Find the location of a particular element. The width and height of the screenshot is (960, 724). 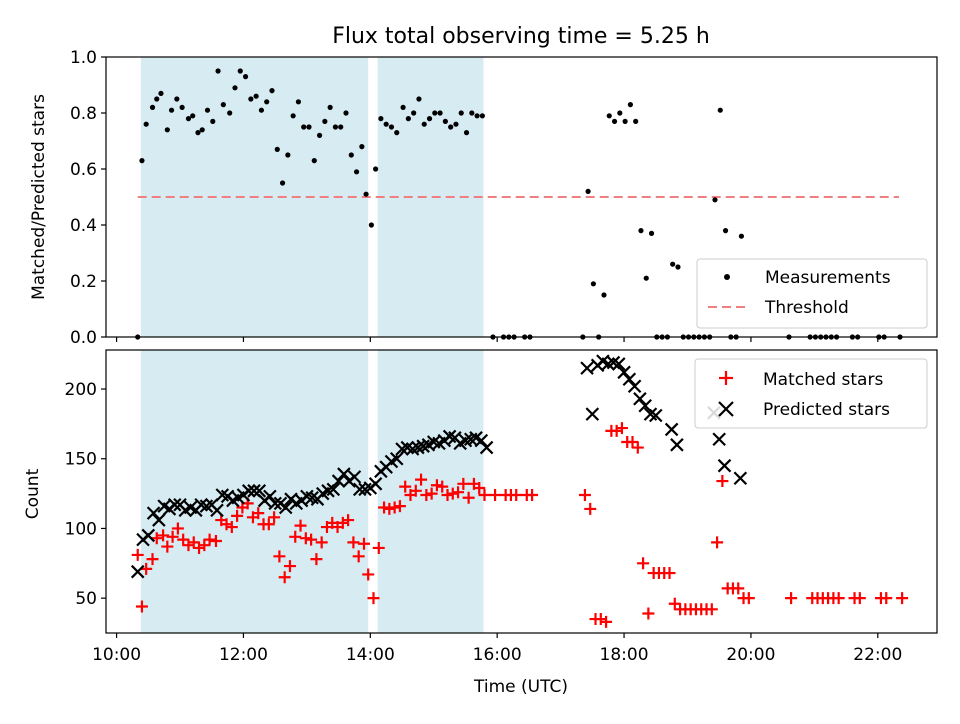

legend-measurements-marker is located at coordinates (727, 277).